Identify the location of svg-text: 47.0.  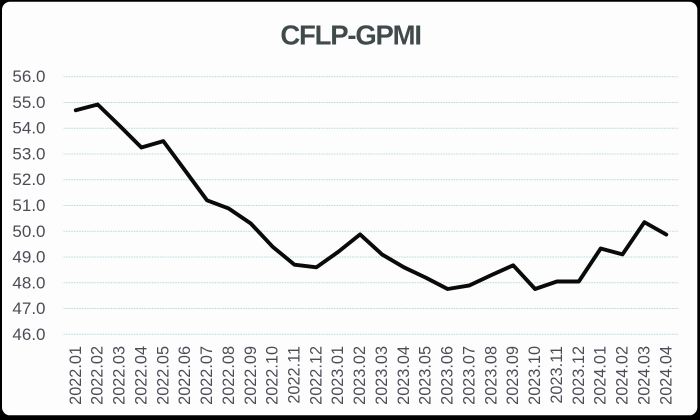
(28, 308).